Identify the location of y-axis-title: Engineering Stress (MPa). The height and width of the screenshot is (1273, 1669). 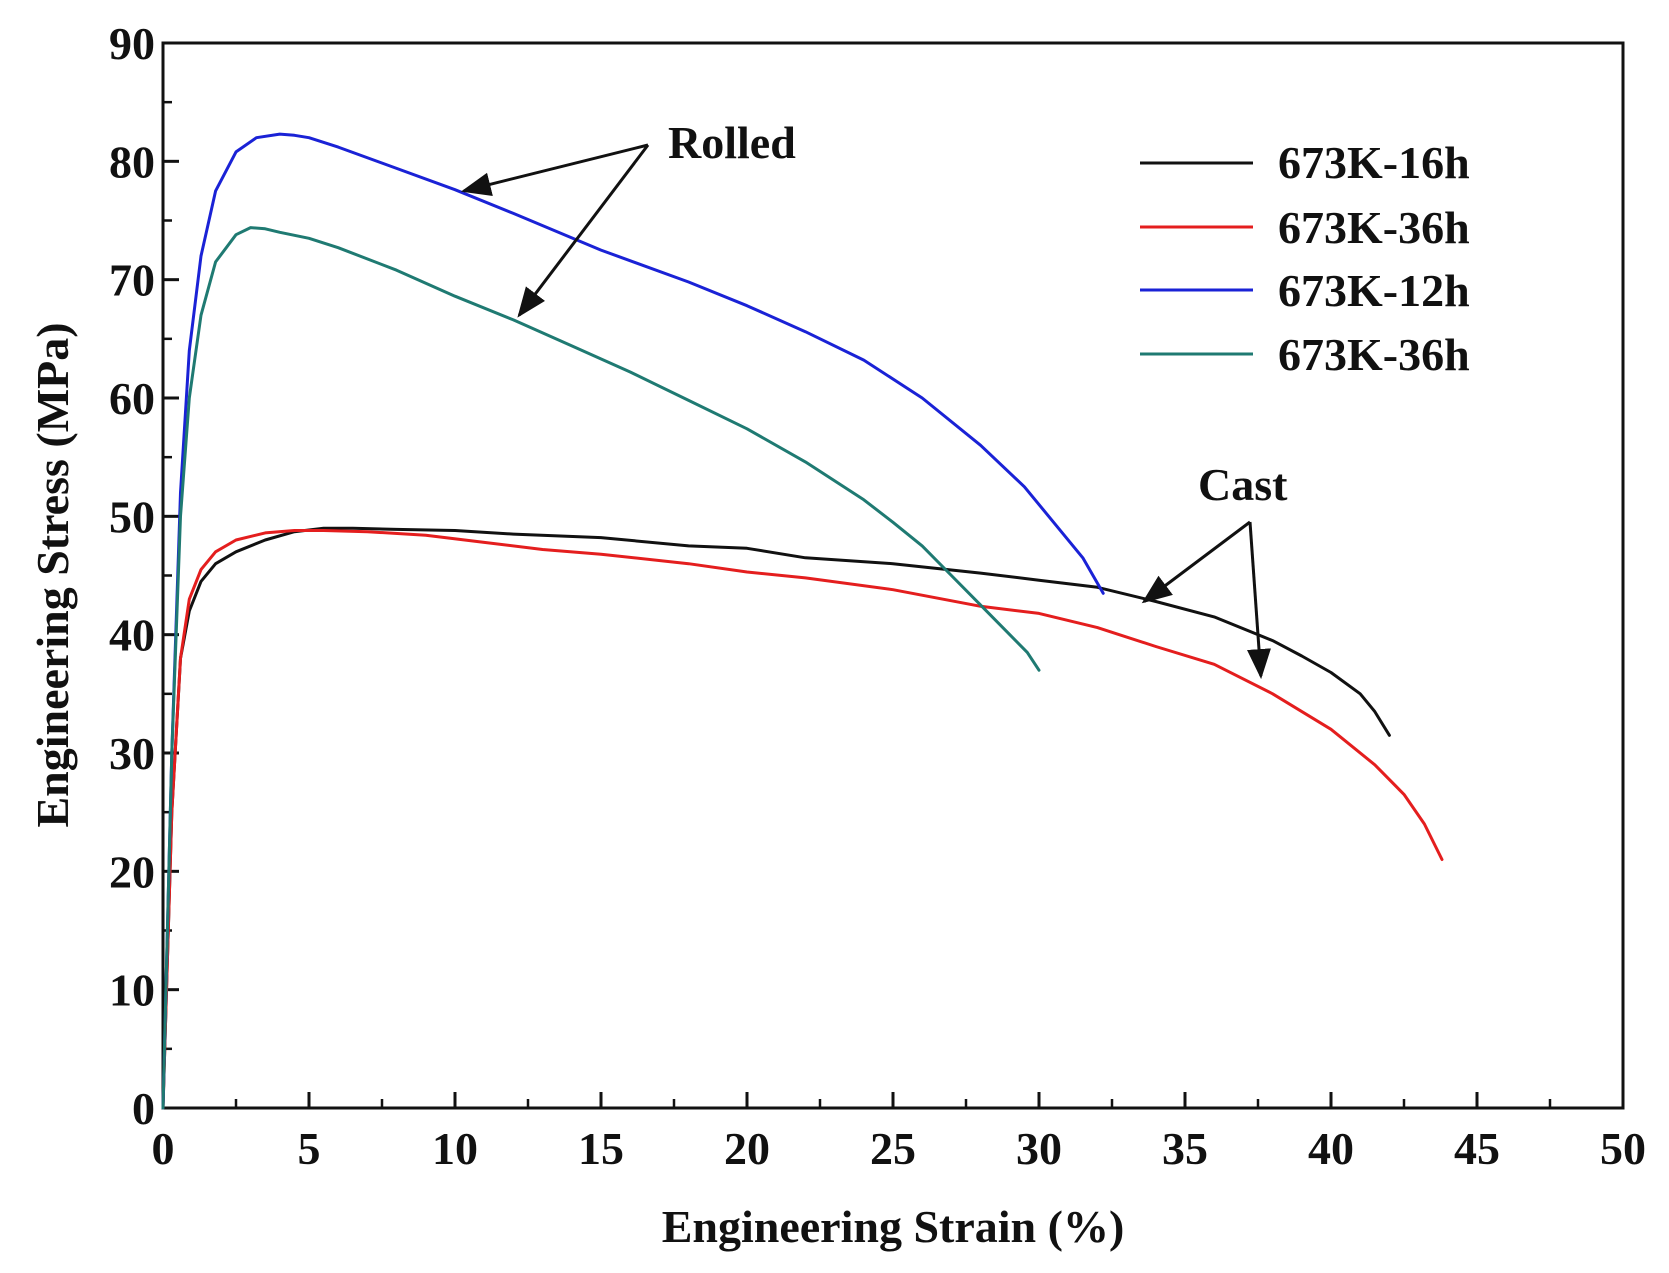
(52, 574).